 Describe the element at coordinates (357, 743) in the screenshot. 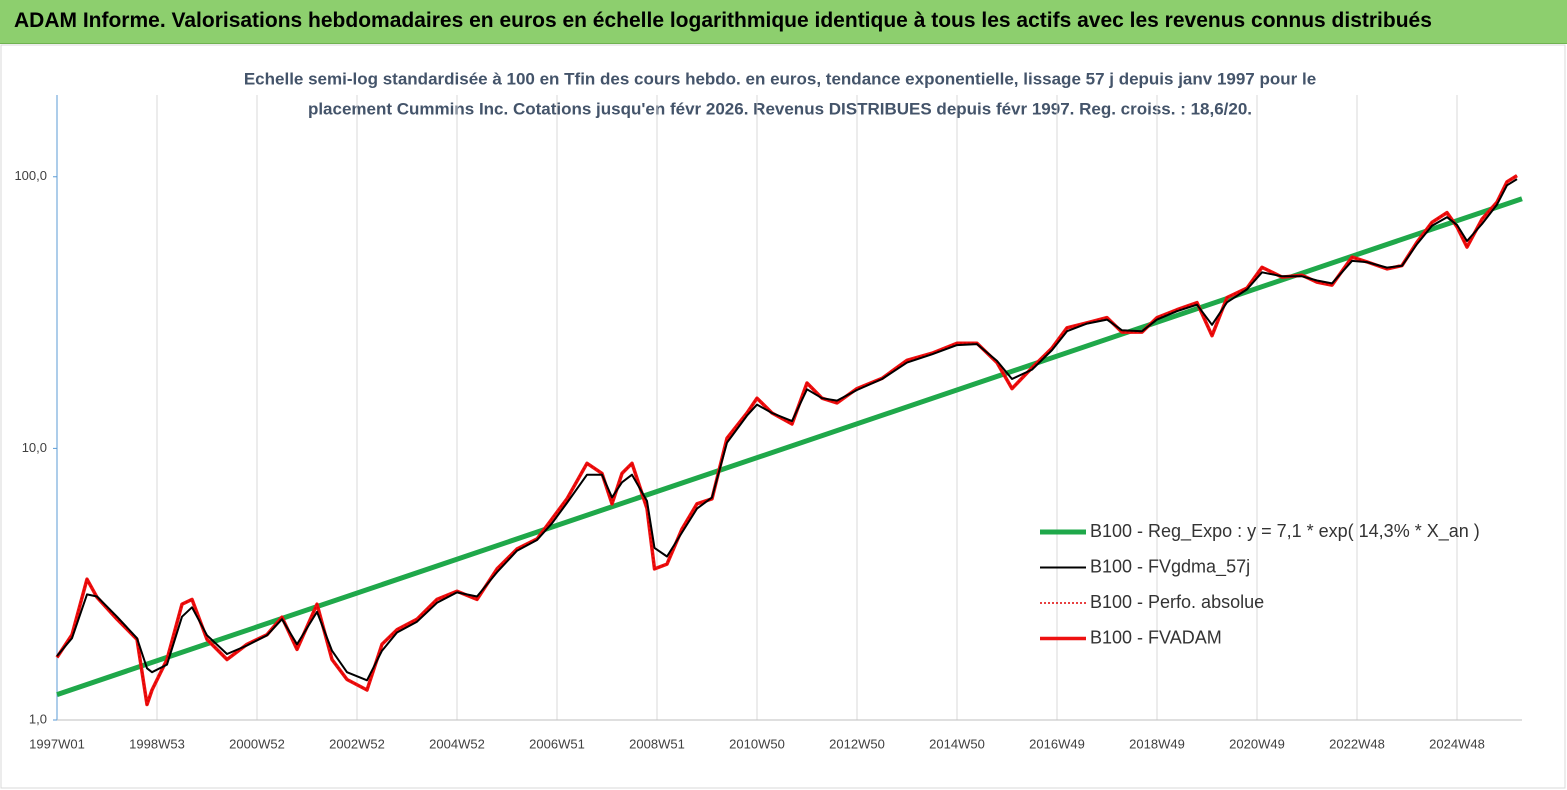

I see `x-tick-label: 2002W52` at that location.